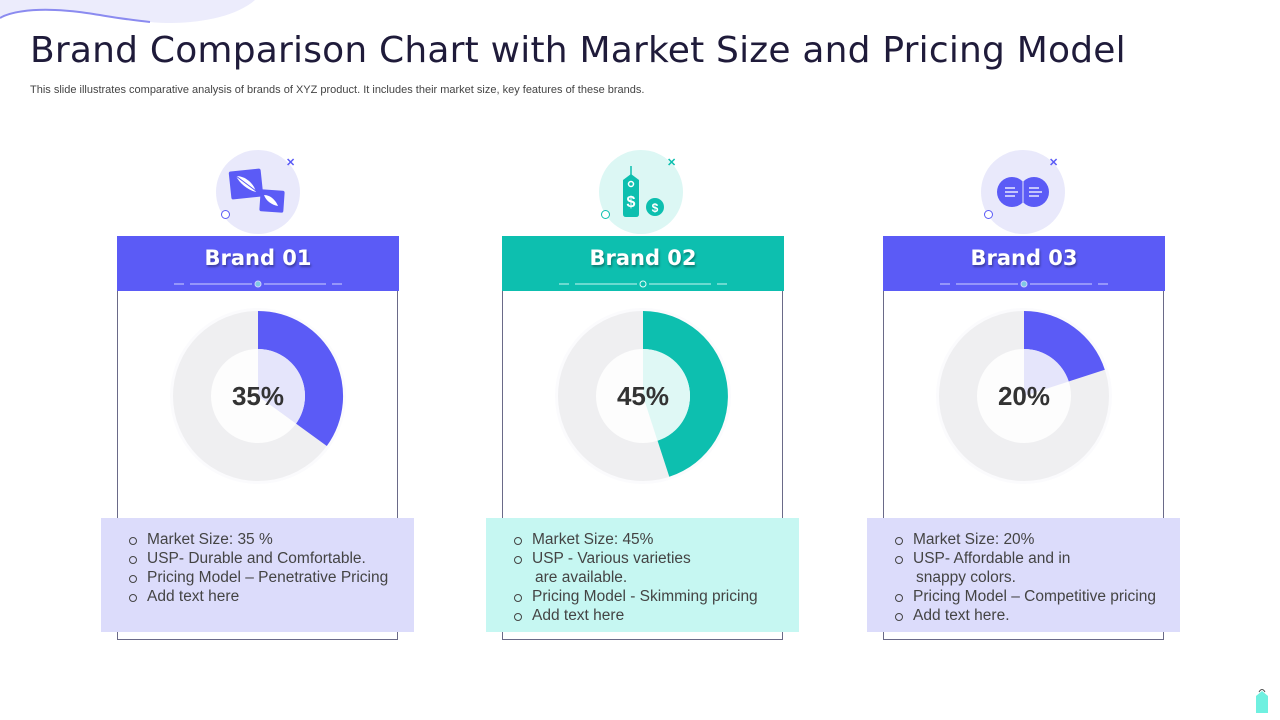  Describe the element at coordinates (258, 258) in the screenshot. I see `brand-name: Brand 01` at that location.